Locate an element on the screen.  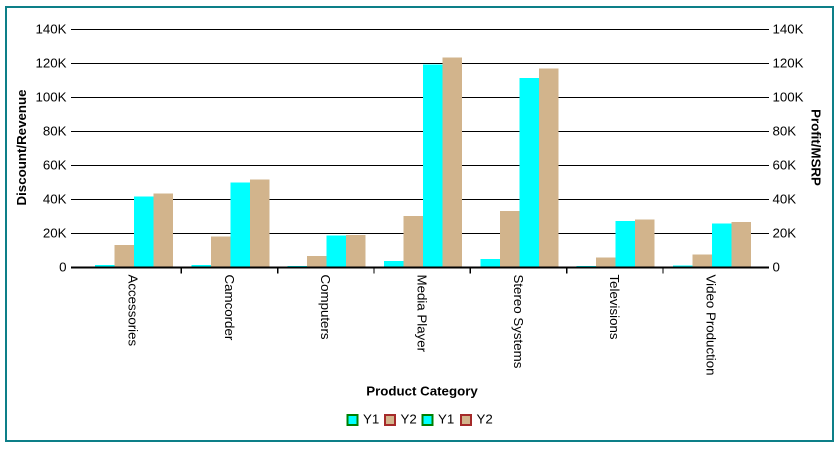
svg-text: Camcorder is located at coordinates (229, 308).